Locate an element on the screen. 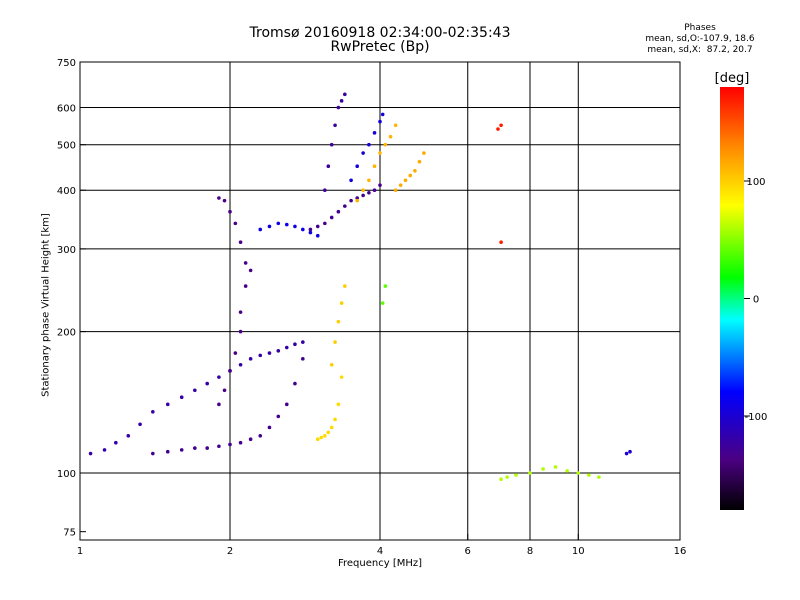 The image size is (800, 600). y-tick-label: 300 is located at coordinates (66, 250).